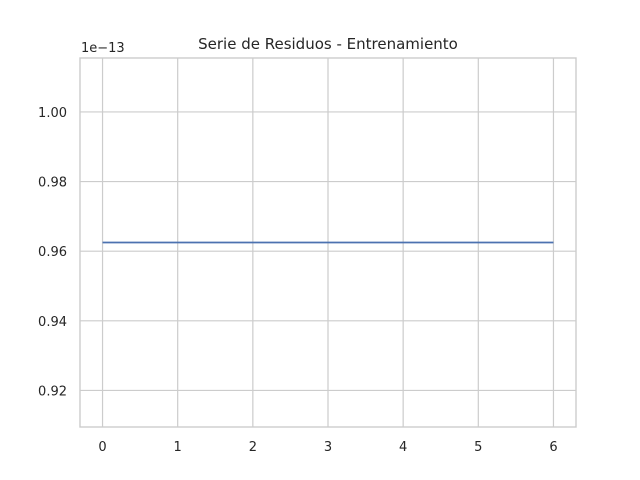  Describe the element at coordinates (178, 447) in the screenshot. I see `x-tick-label: 1` at that location.